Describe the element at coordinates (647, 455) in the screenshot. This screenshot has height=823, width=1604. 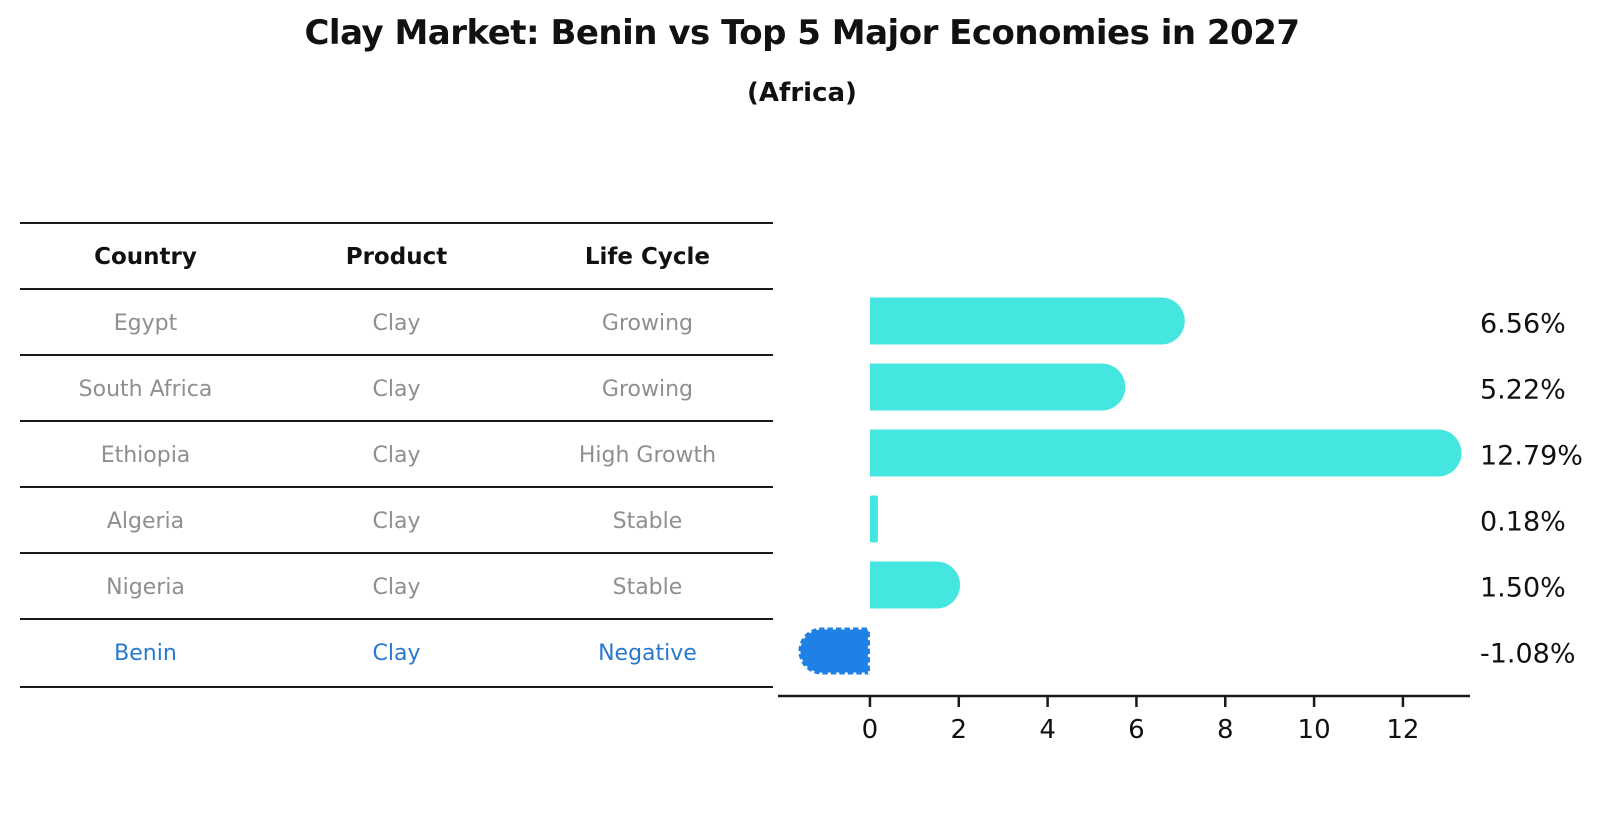
I see `cell-life-cycle: High Growth` at that location.